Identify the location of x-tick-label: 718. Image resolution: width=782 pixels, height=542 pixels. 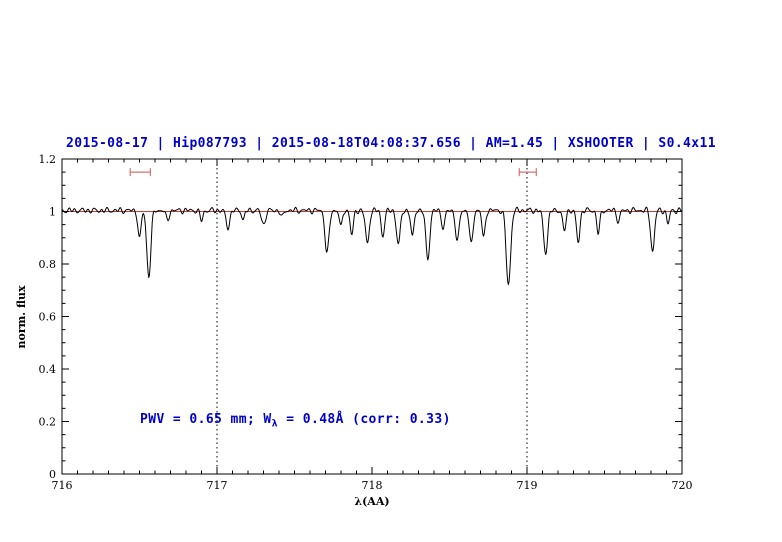
(372, 485).